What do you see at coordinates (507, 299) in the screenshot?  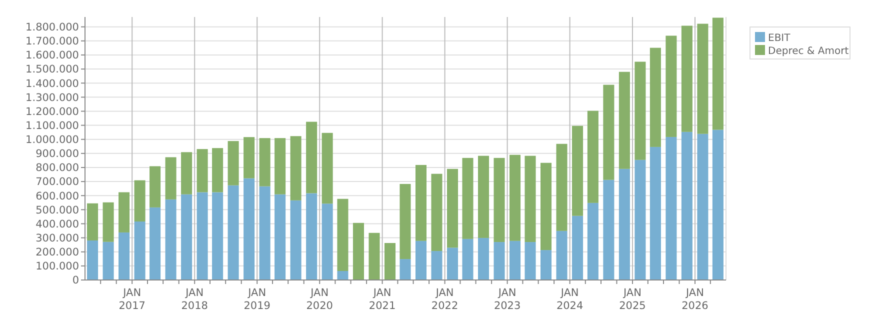 I see `x-tick-label: JAN 2023` at bounding box center [507, 299].